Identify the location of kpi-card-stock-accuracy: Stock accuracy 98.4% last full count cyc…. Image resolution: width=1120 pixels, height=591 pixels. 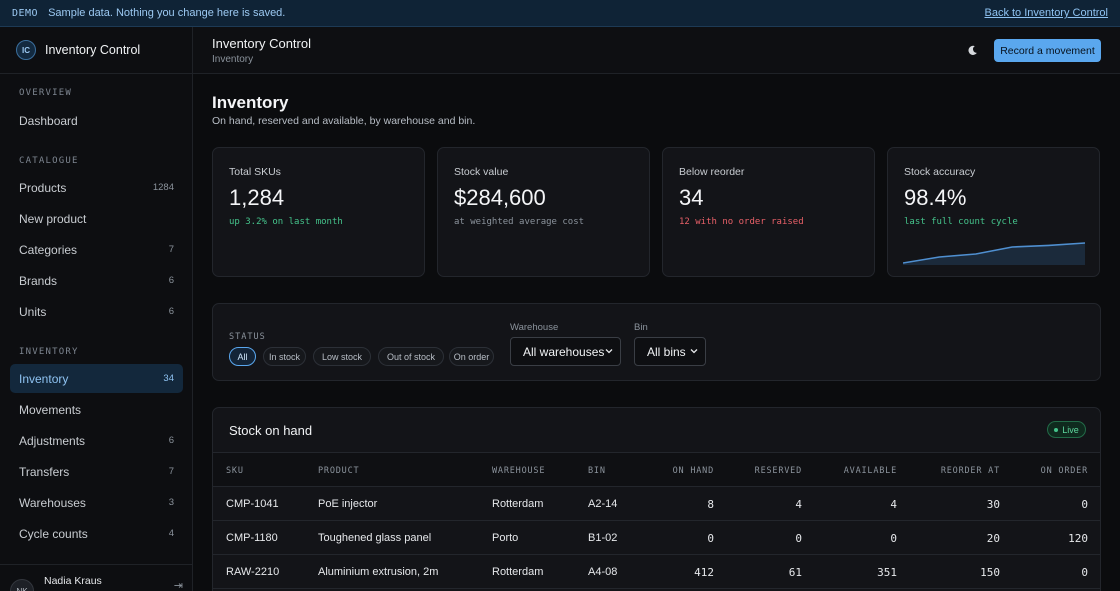
(993, 212).